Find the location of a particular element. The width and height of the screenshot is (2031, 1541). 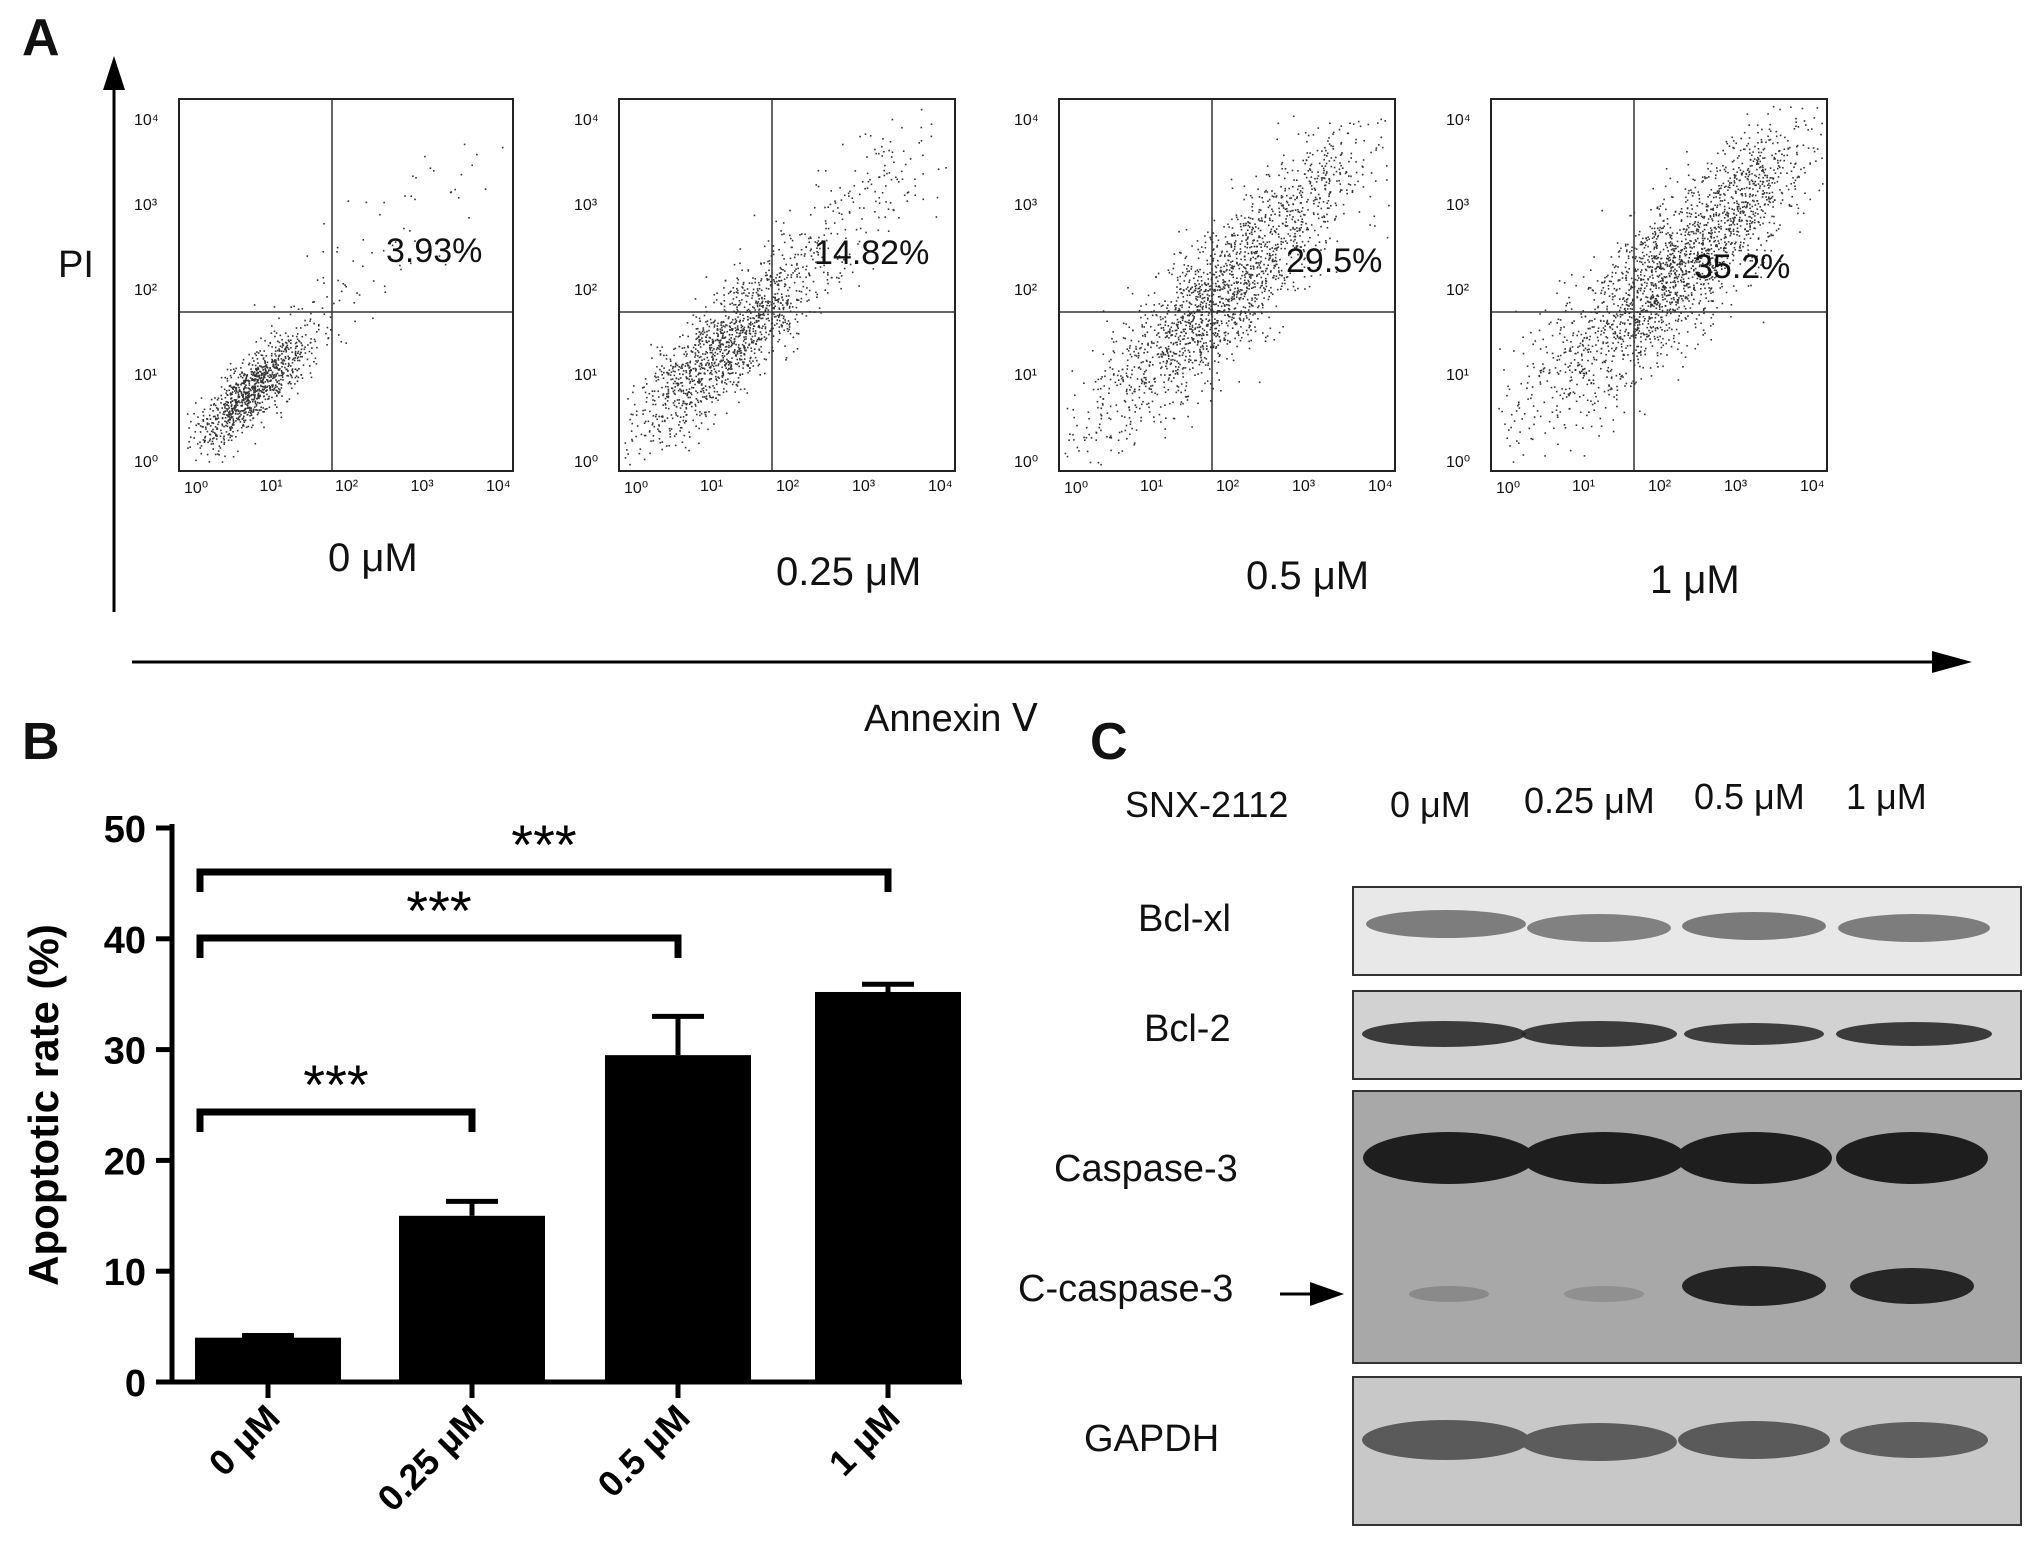

flow-x-tick-1-0: 10⁰ is located at coordinates (636, 488).